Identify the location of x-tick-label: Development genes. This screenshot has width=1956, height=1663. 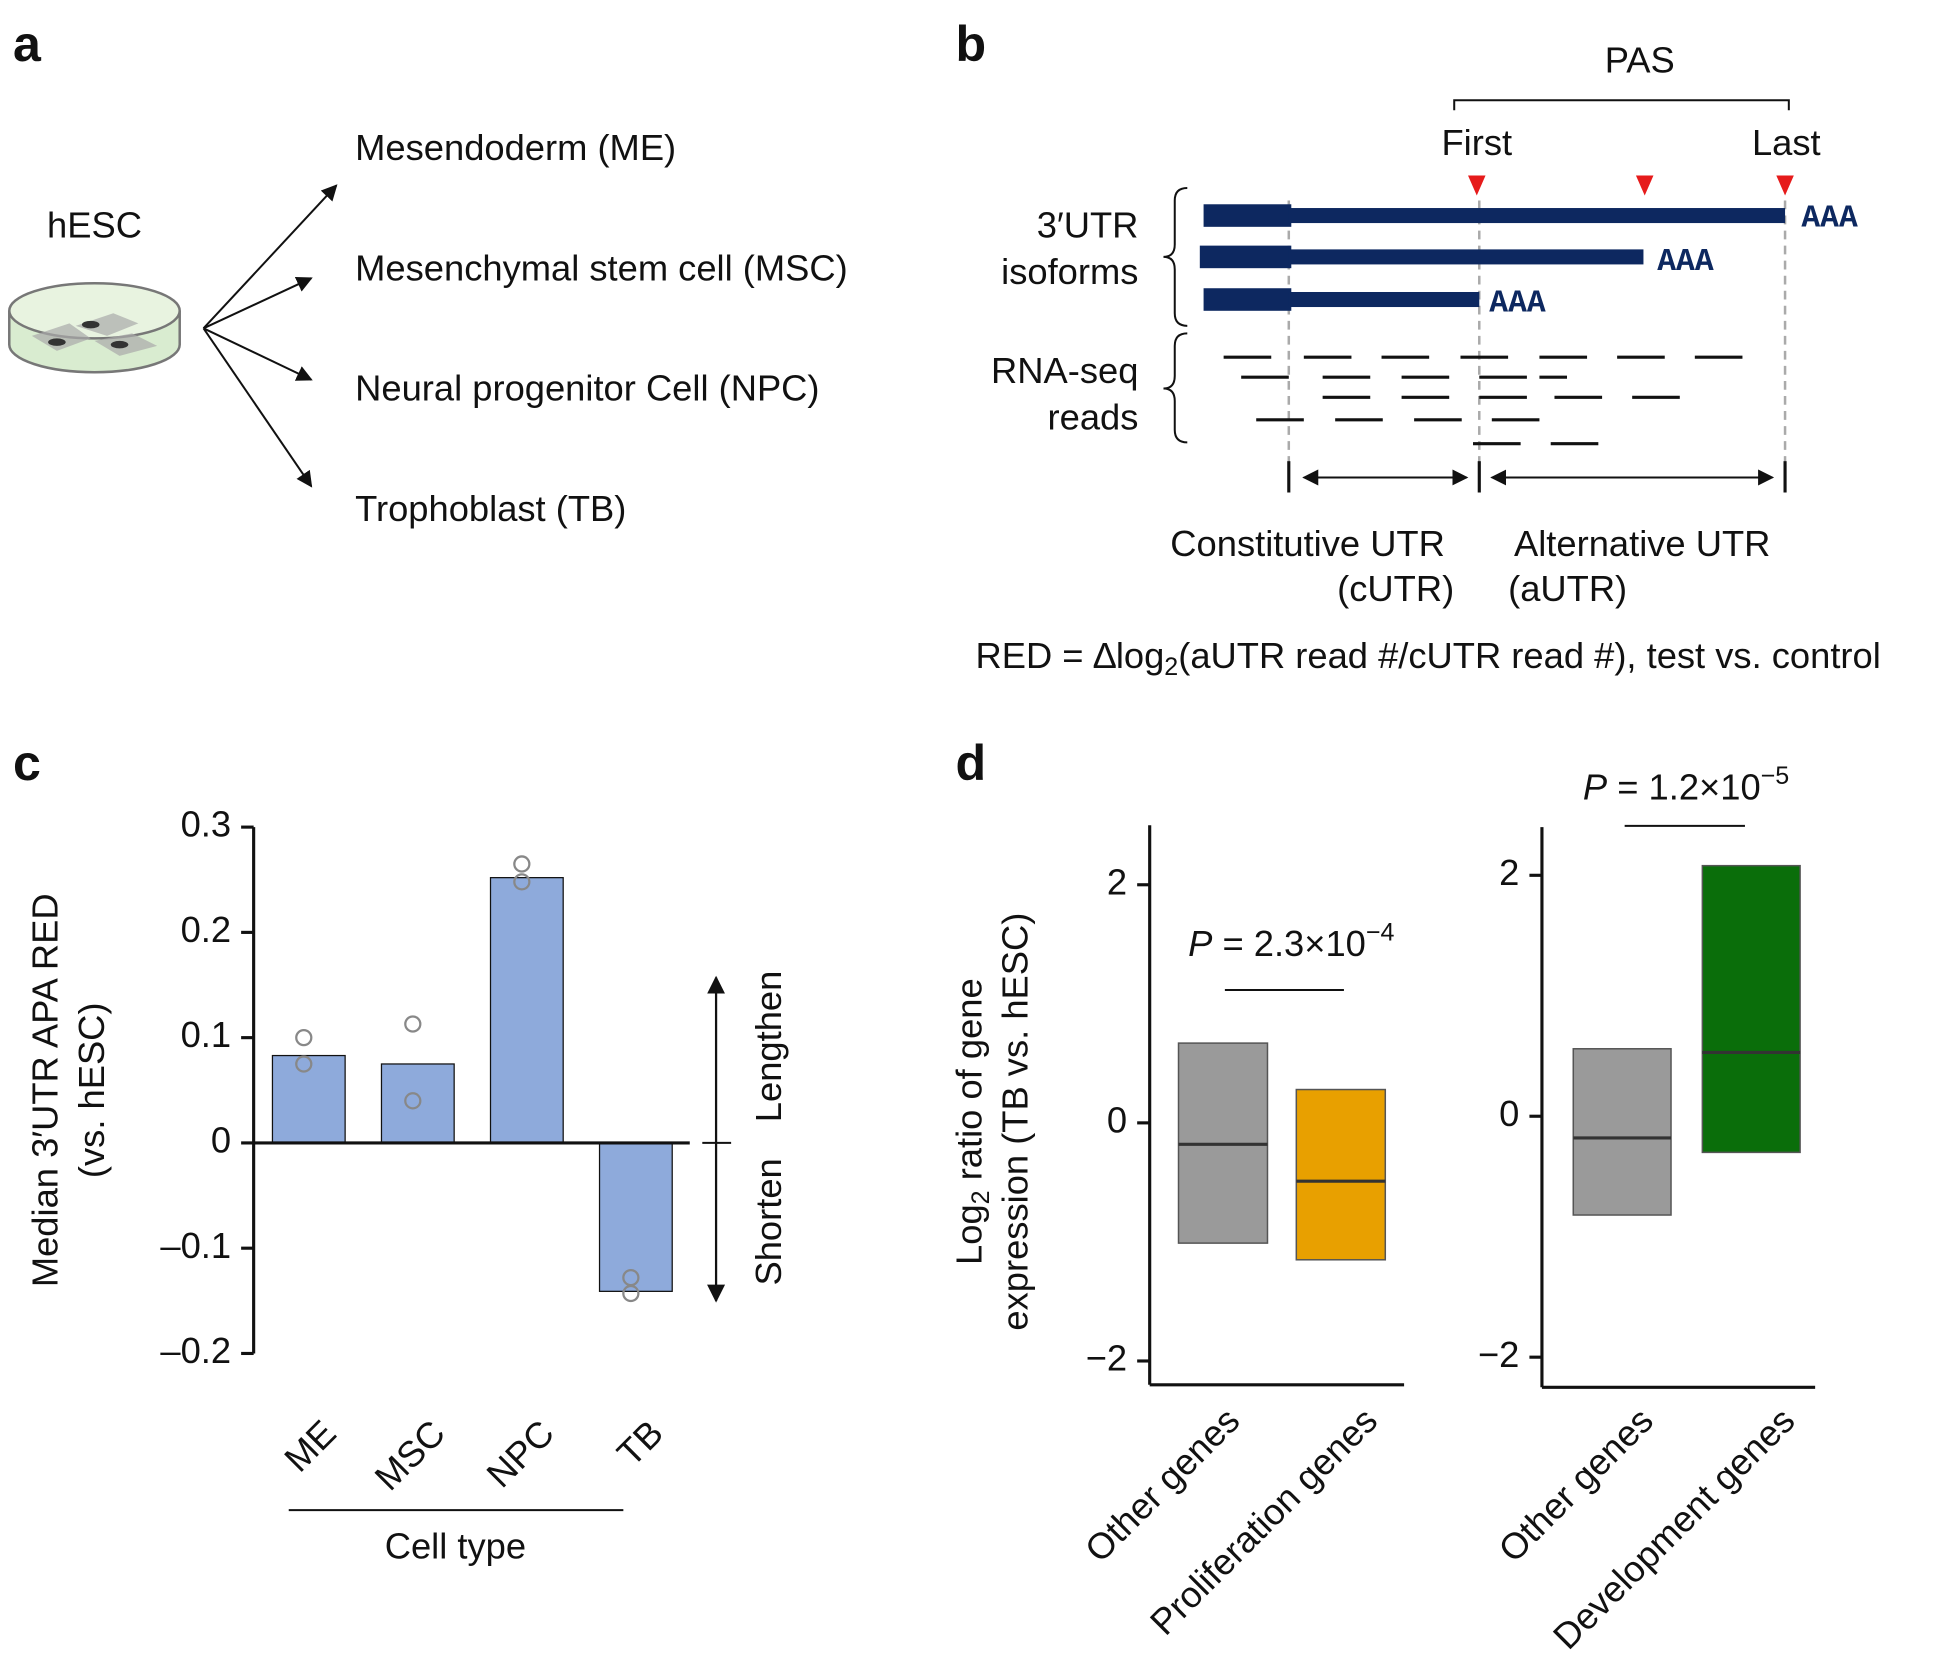
(1673, 1528).